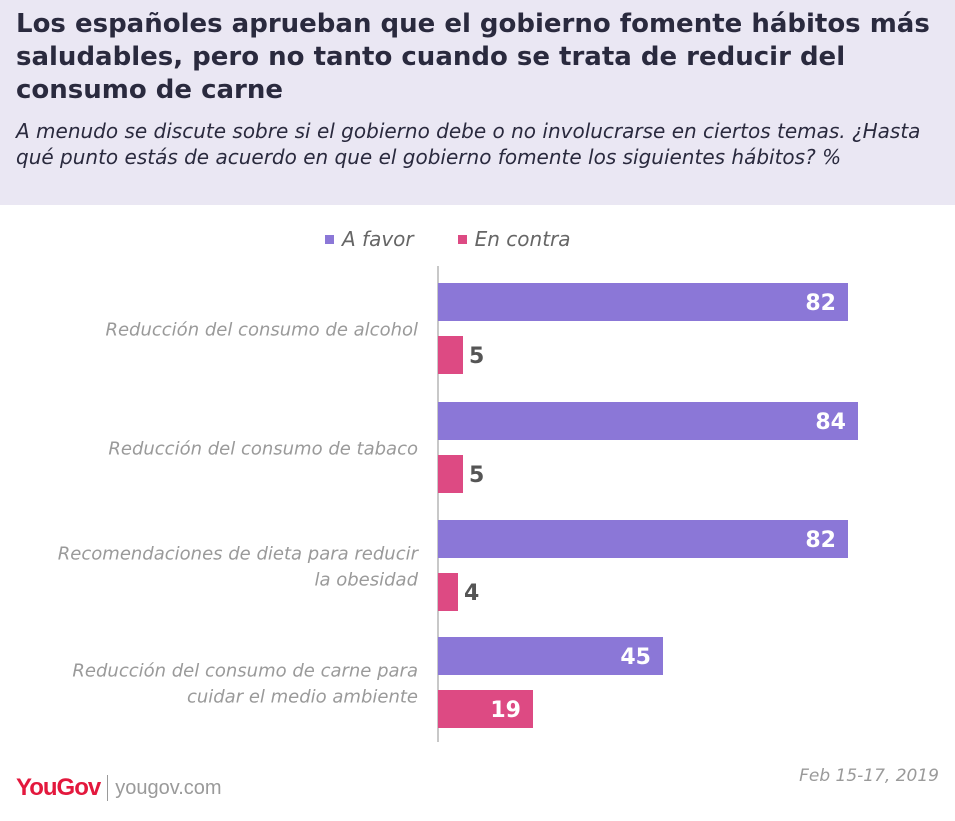  Describe the element at coordinates (261, 330) in the screenshot. I see `category-label: Reducción del consumo de alcohol` at that location.